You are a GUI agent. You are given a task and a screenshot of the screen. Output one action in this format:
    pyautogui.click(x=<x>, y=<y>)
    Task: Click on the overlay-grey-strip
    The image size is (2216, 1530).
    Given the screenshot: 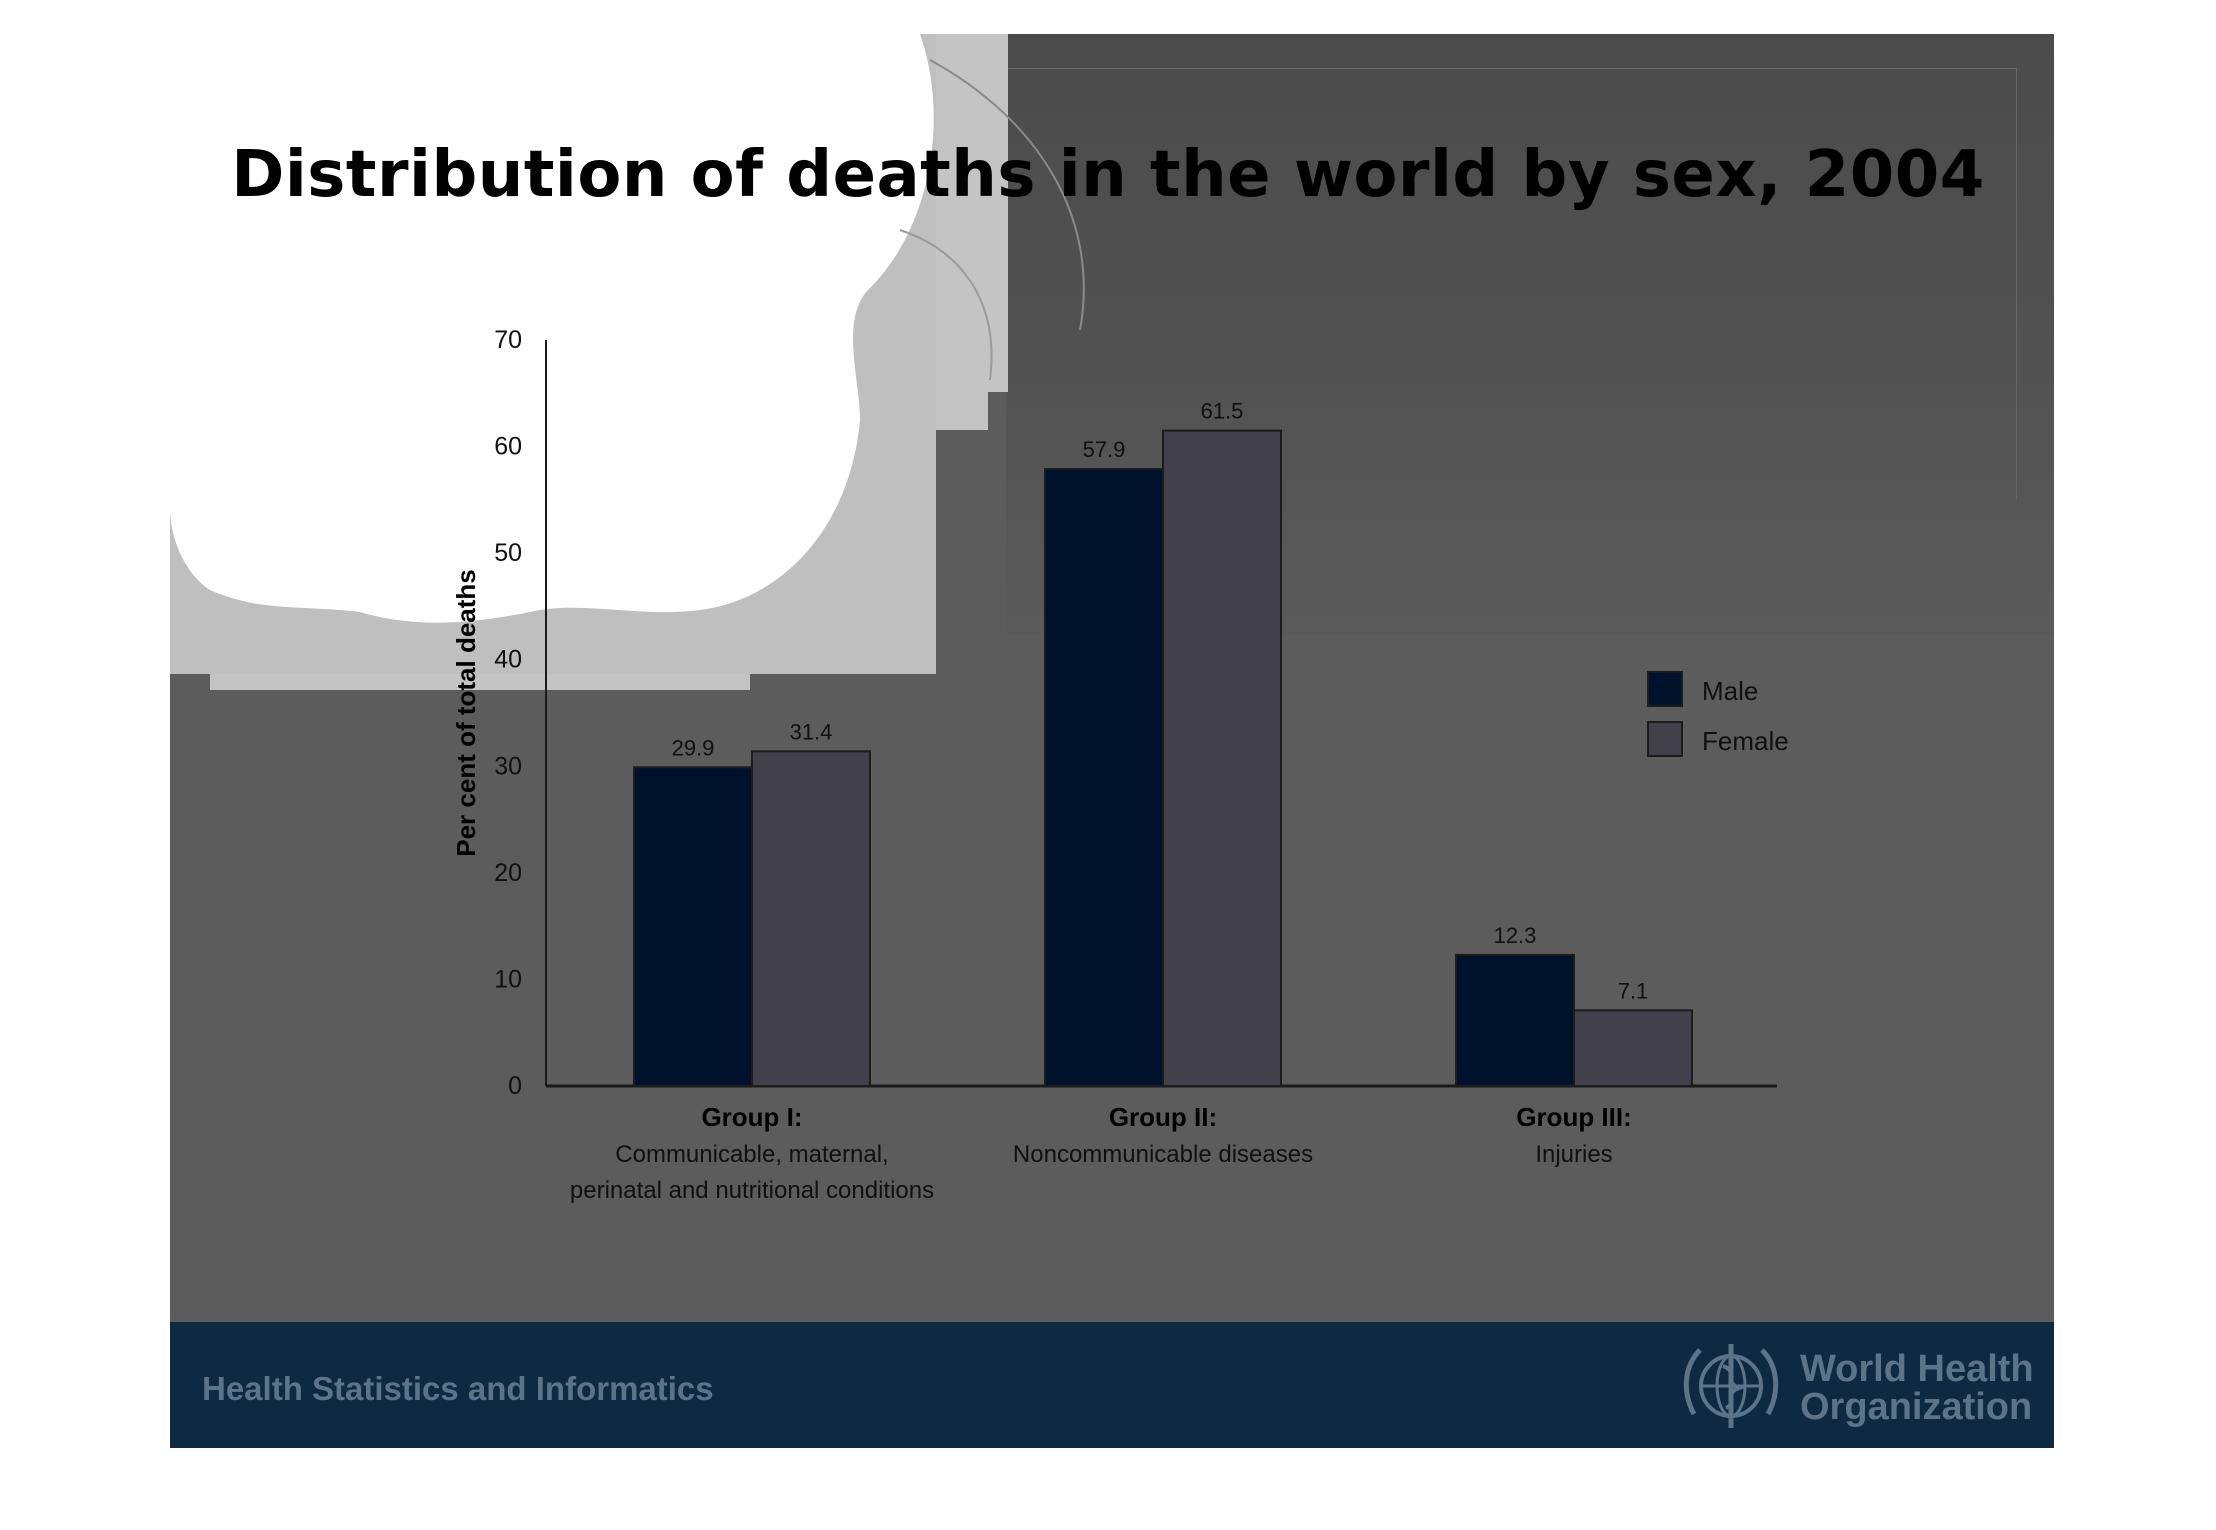 What is the action you would take?
    pyautogui.click(x=972, y=213)
    